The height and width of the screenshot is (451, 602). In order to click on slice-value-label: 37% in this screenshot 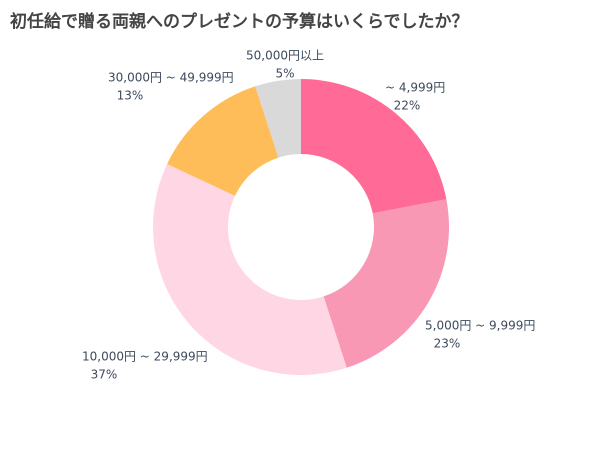, I will do `click(104, 375)`.